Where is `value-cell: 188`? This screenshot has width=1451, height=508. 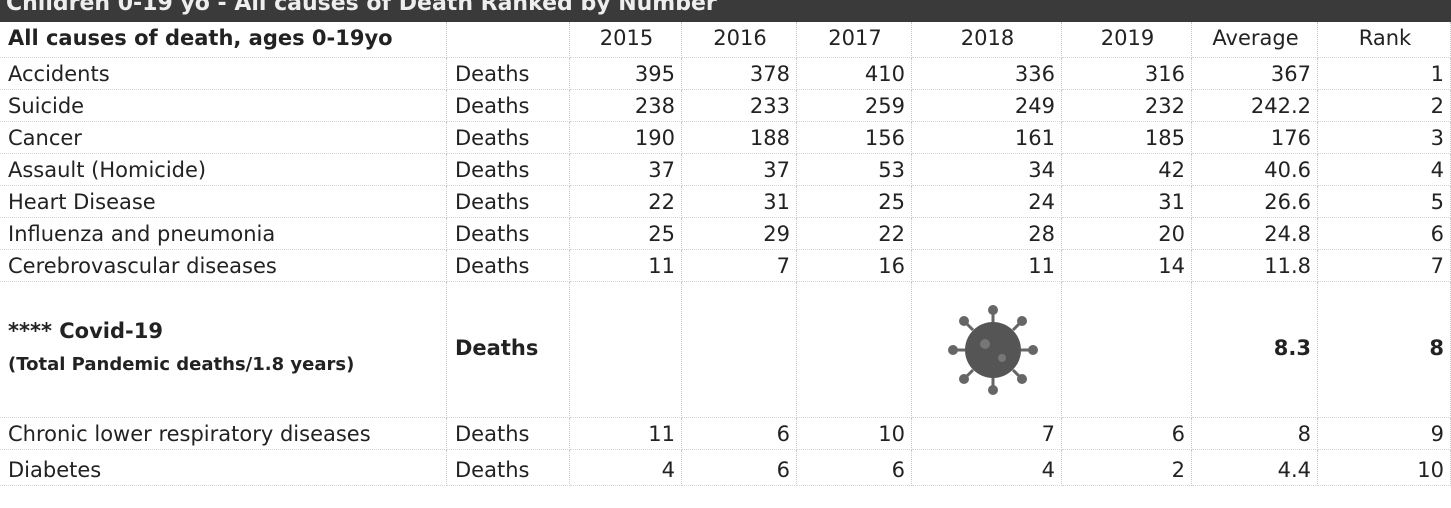
value-cell: 188 is located at coordinates (739, 138).